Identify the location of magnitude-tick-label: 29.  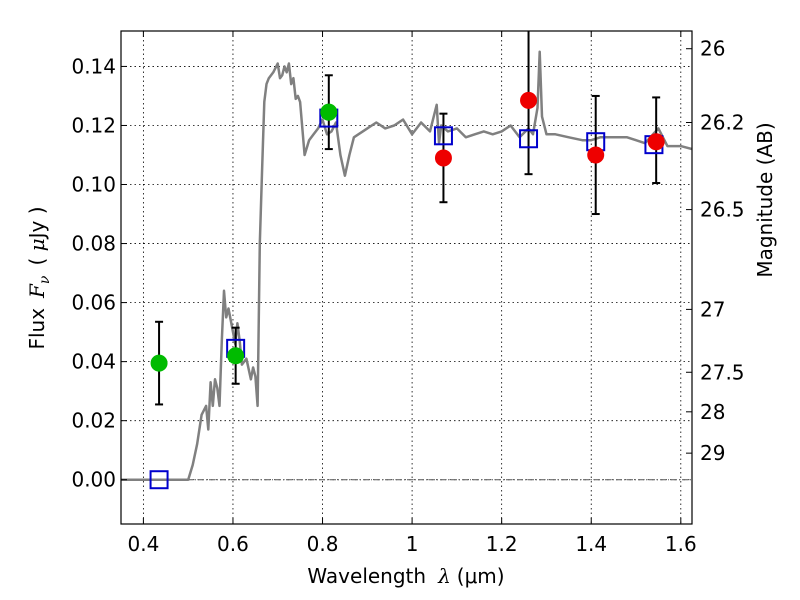
(712, 453).